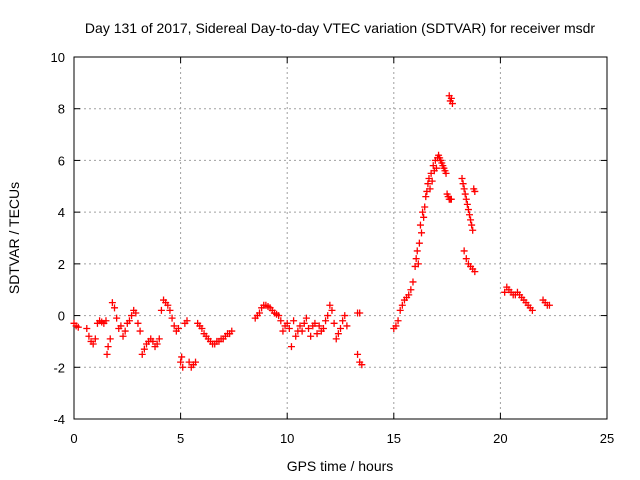 The image size is (640, 480). Describe the element at coordinates (61, 316) in the screenshot. I see `y-tick-label: 0` at that location.